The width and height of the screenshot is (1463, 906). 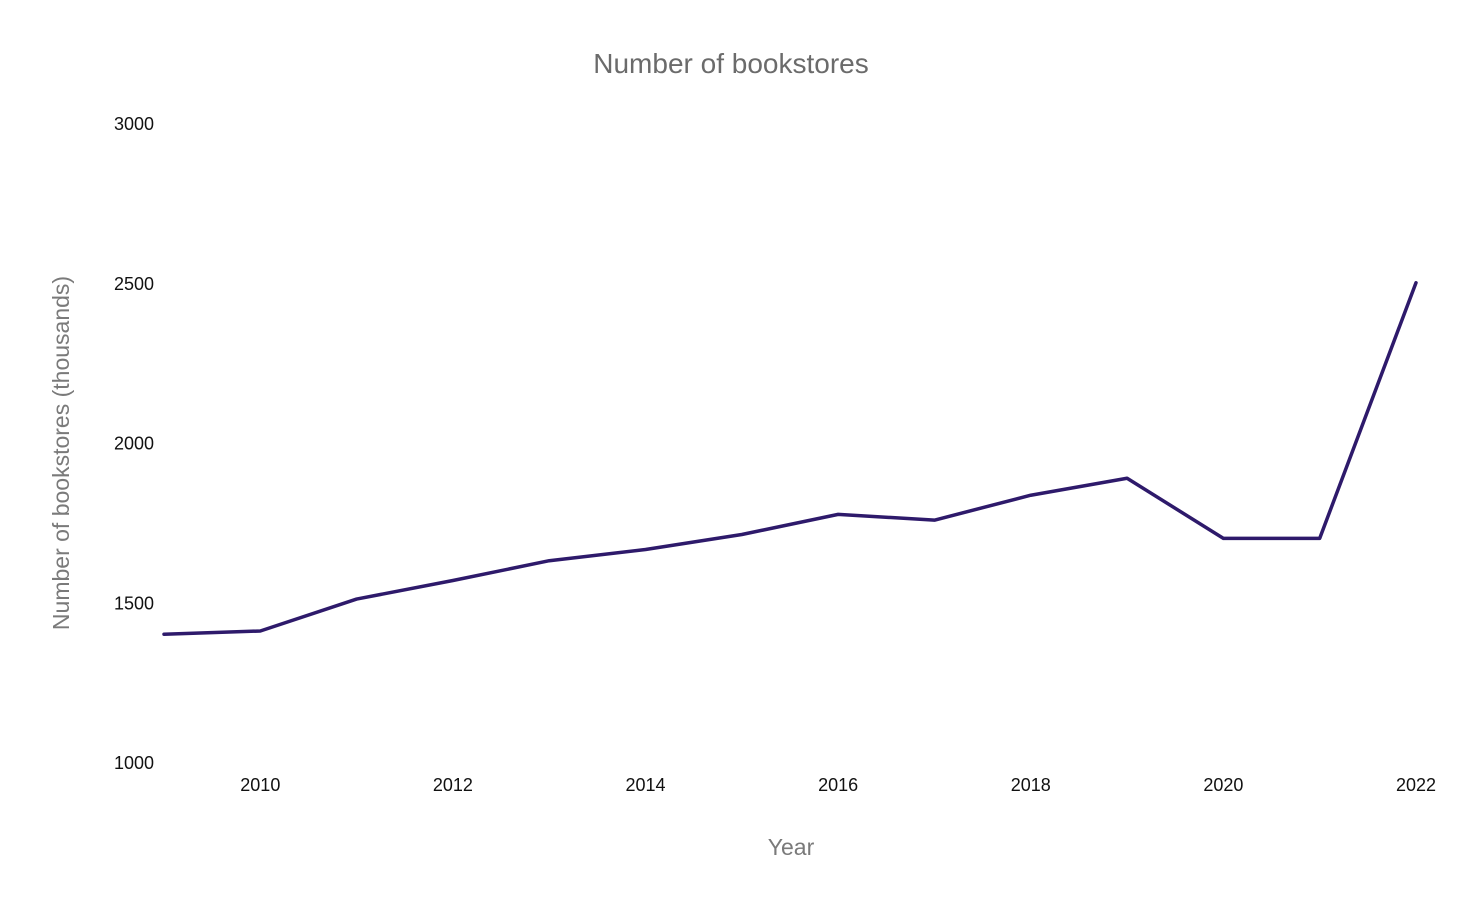 What do you see at coordinates (134, 124) in the screenshot?
I see `y-tick-label: 3000` at bounding box center [134, 124].